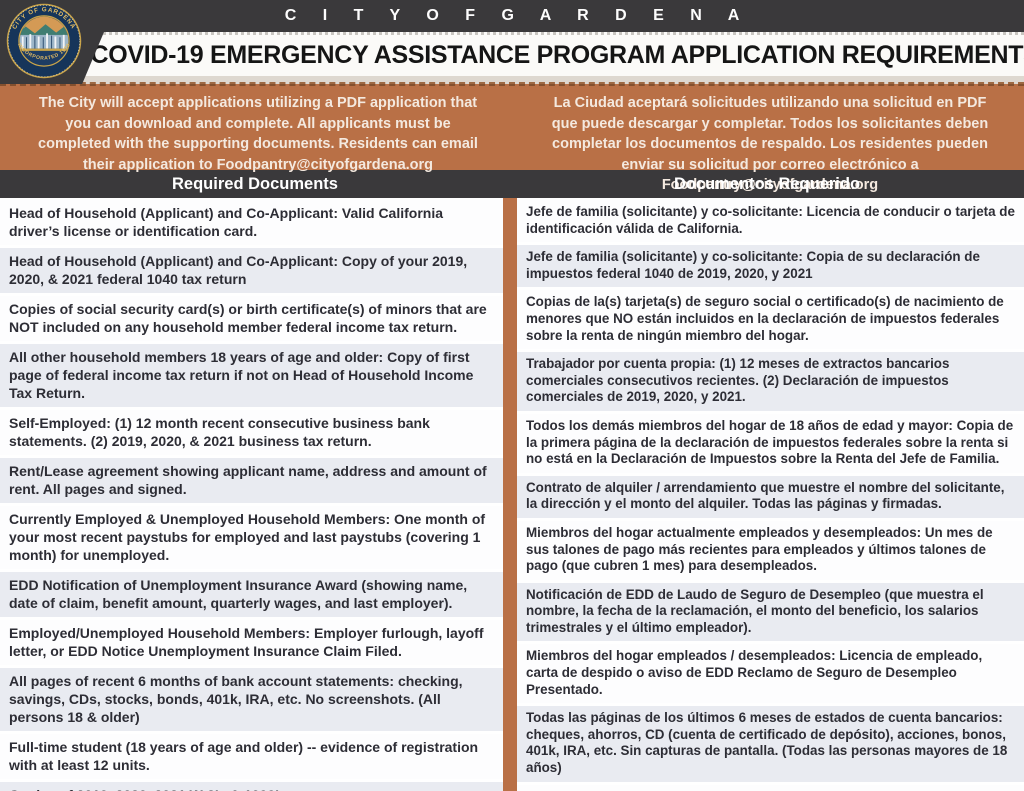 This screenshot has width=1024, height=791. I want to click on city-name: C I T Y O F G A R D E N A, so click(517, 15).